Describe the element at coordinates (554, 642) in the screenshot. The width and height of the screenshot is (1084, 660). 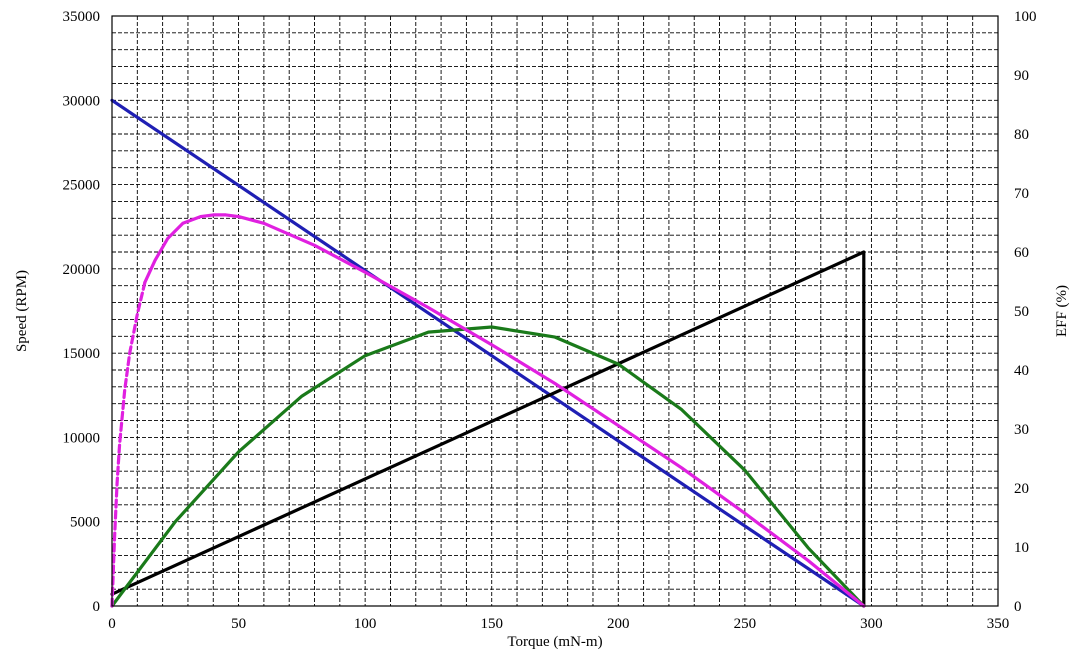
I see `x-axis-label: Torque (mN-m)` at that location.